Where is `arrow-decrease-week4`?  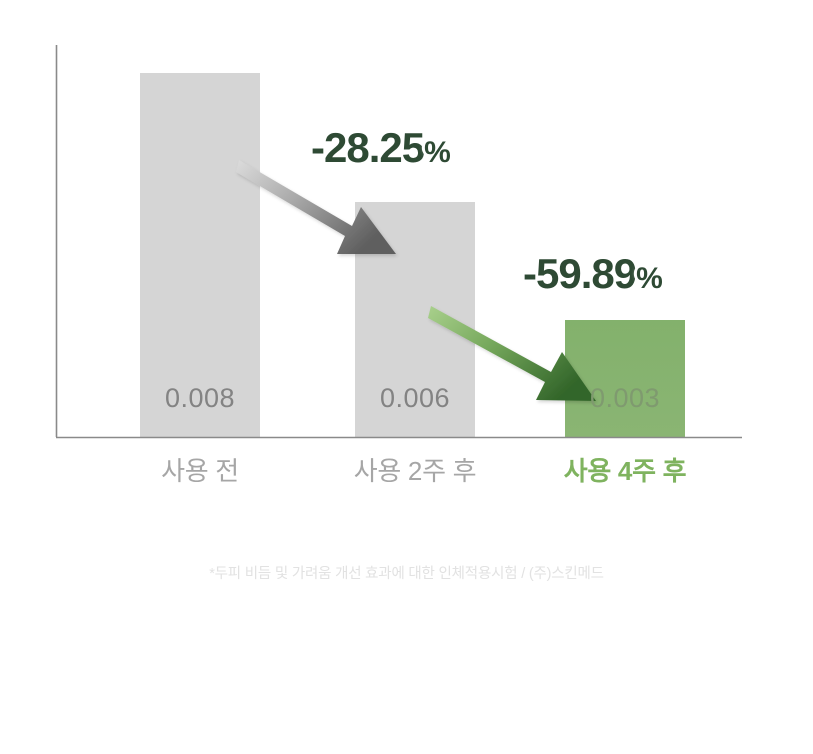
arrow-decrease-week4 is located at coordinates (512, 353).